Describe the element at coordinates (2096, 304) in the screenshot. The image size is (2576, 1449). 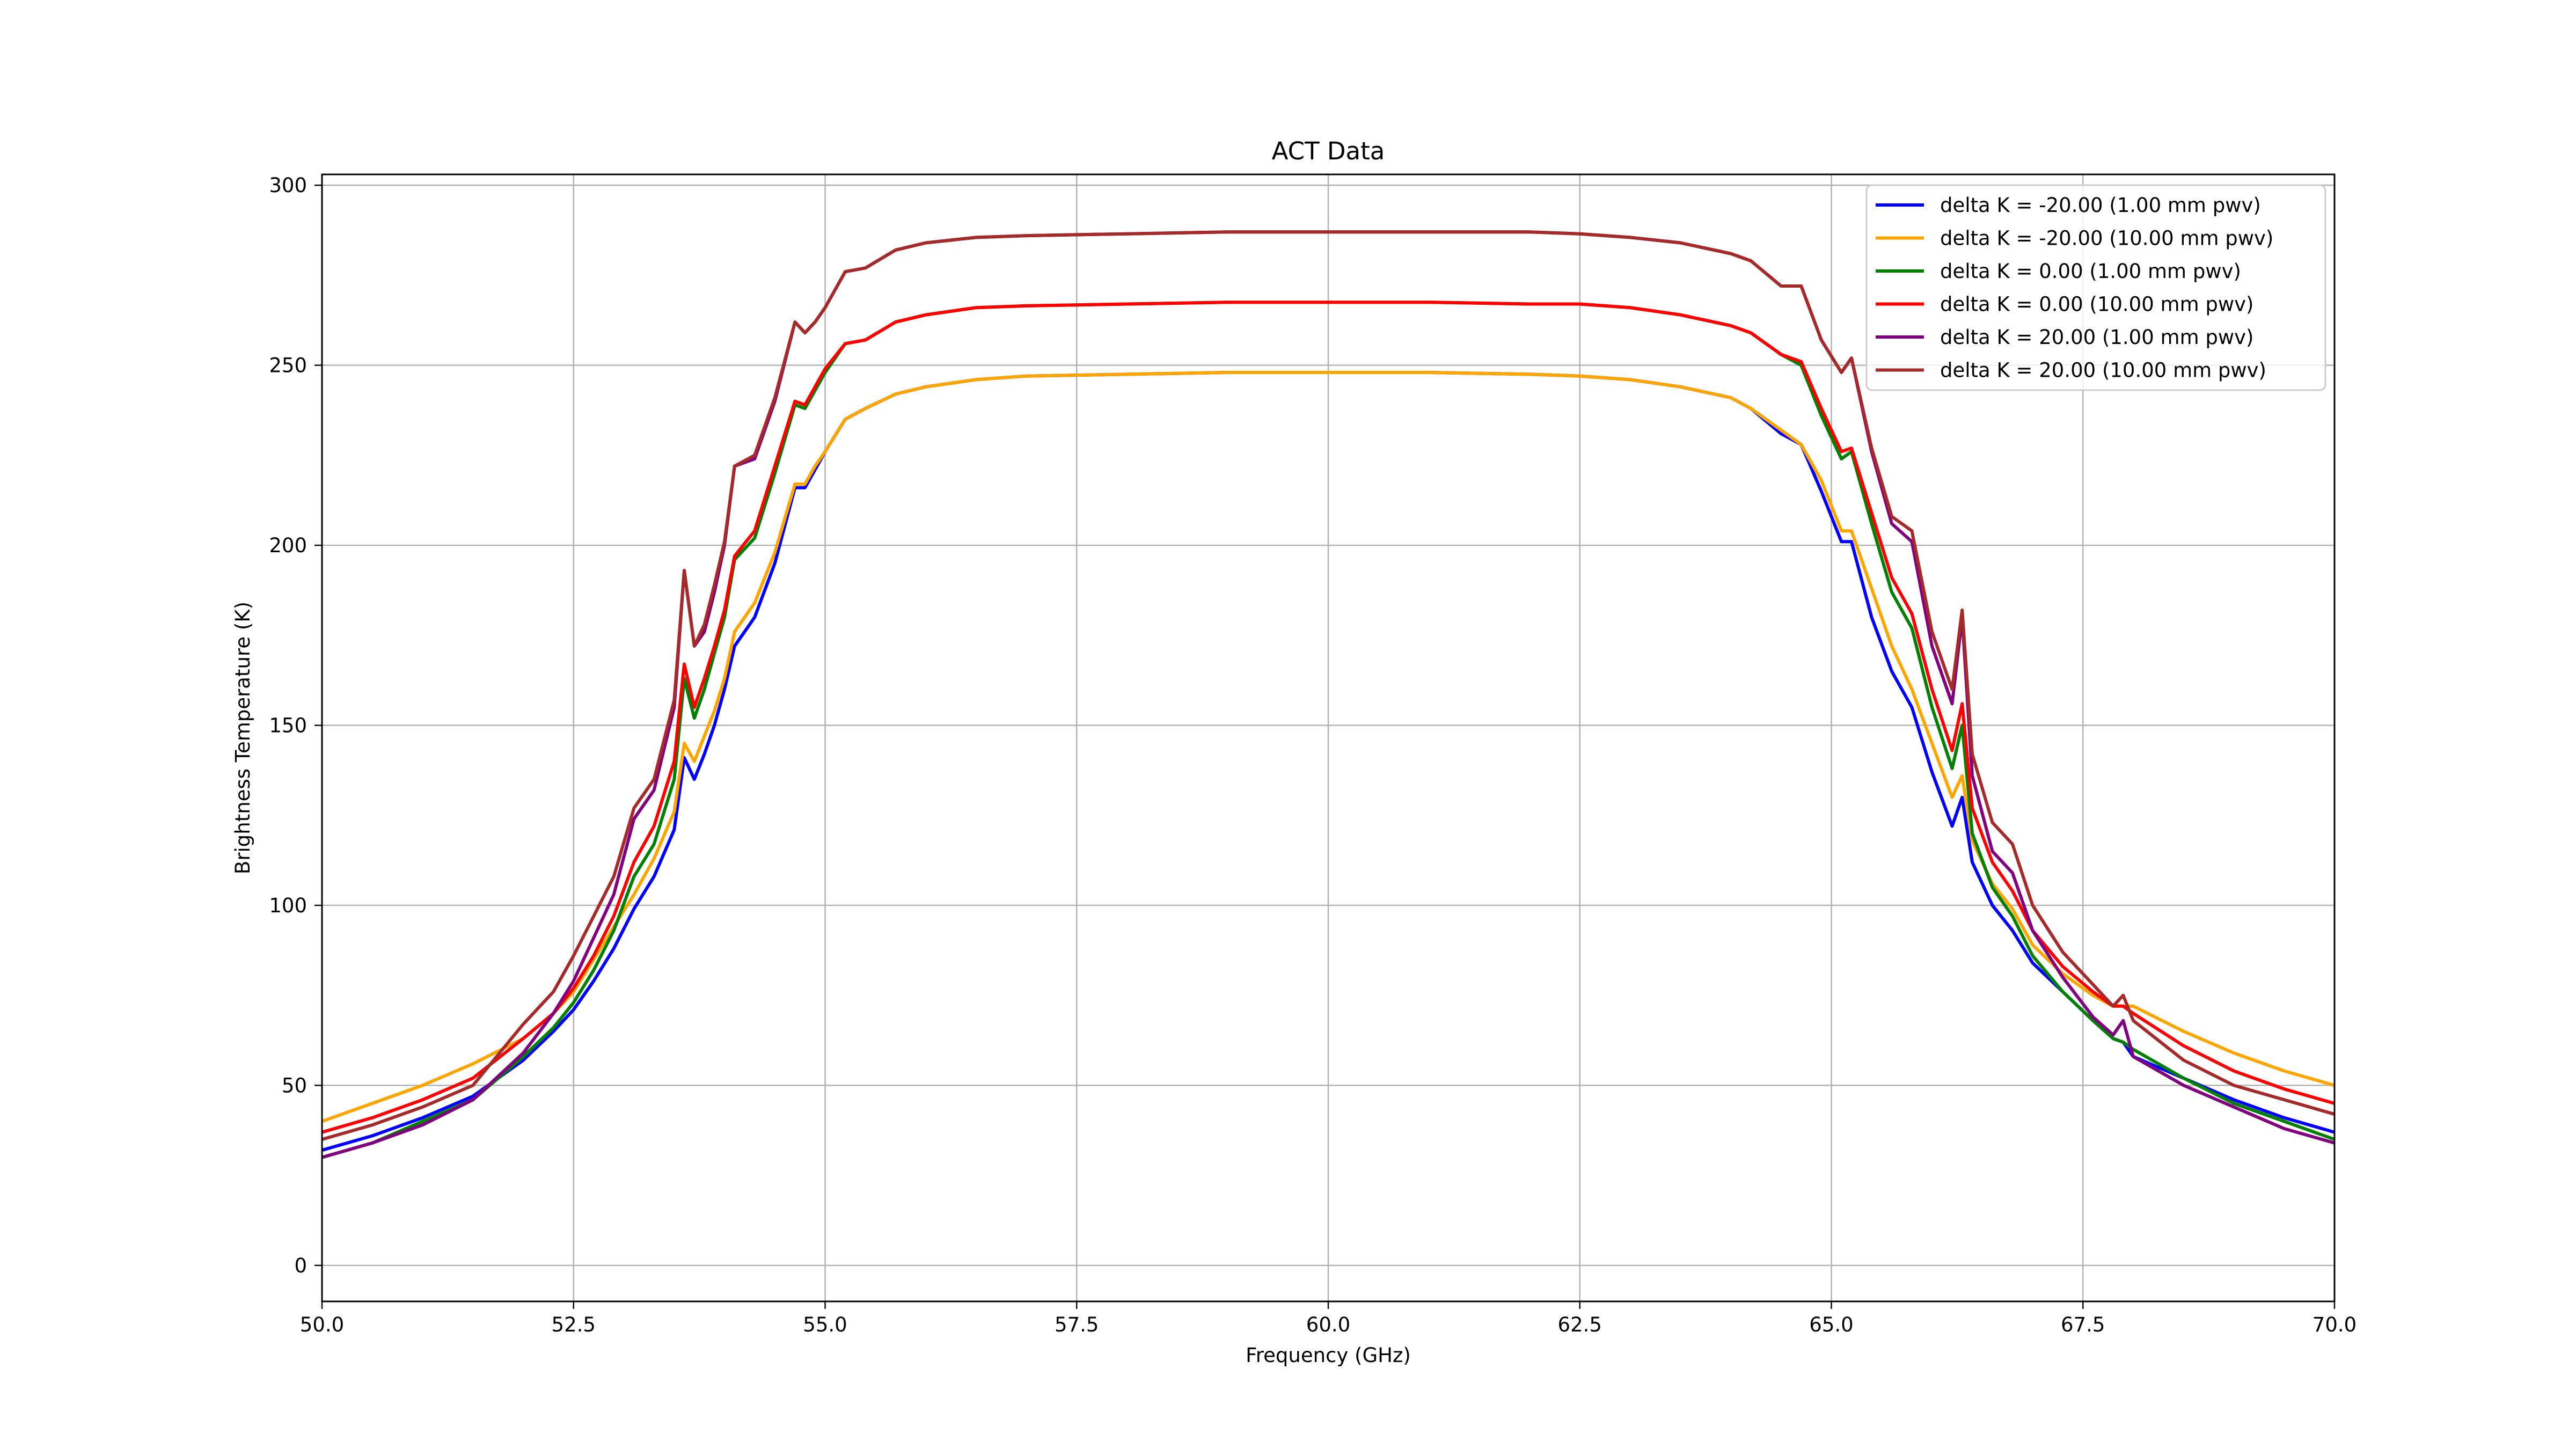
I see `legend-label: delta K = 0.00 (10.00 mm pwv)` at that location.